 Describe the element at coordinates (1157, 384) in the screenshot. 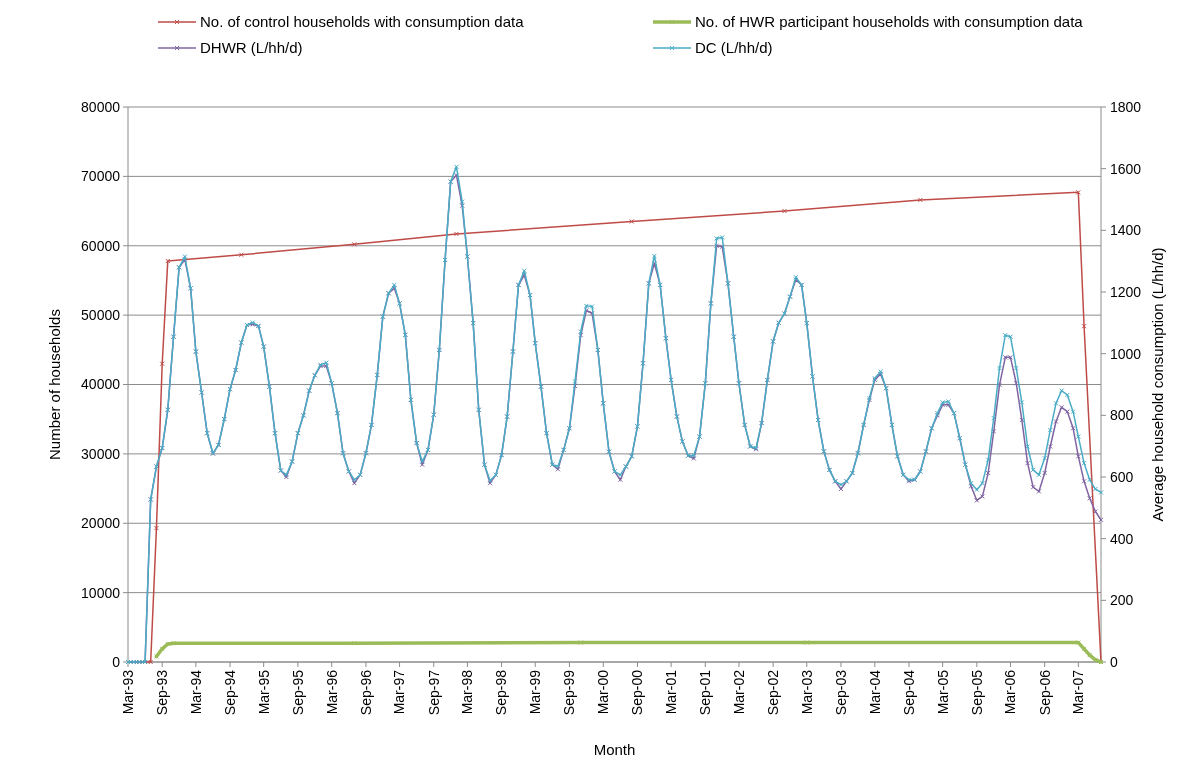

I see `y2-axis-title: Average household consumption (L/hh/d)` at that location.